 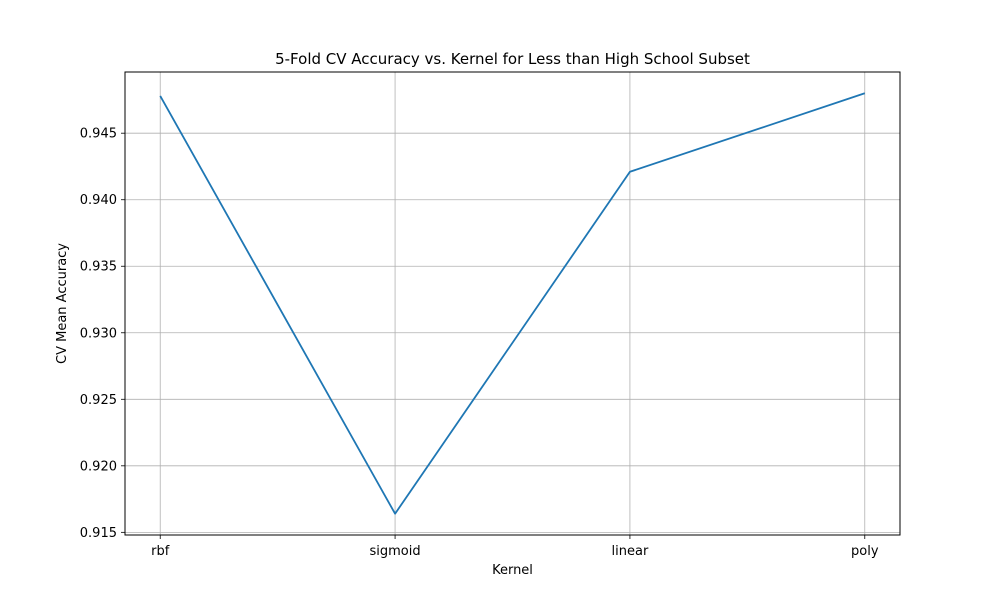 I want to click on x-axis-label: Kernel, so click(x=512, y=570).